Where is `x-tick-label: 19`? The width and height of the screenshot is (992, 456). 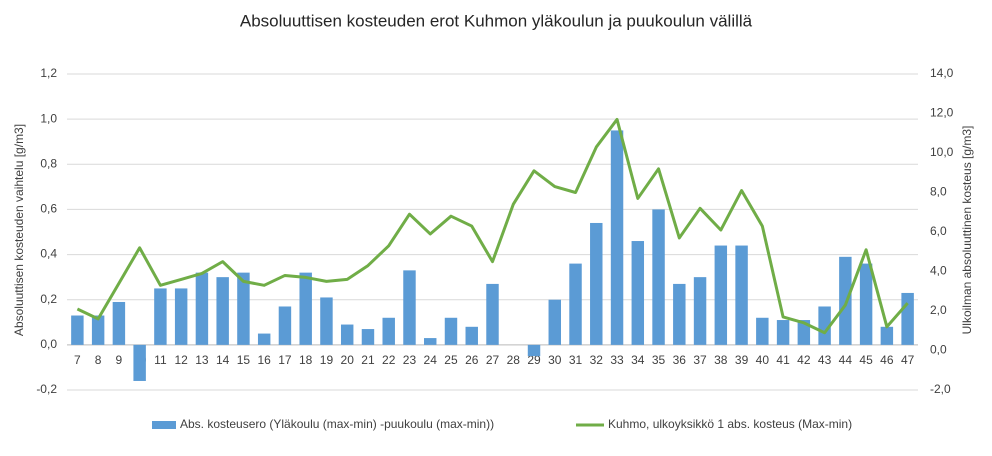
x-tick-label: 19 is located at coordinates (327, 360).